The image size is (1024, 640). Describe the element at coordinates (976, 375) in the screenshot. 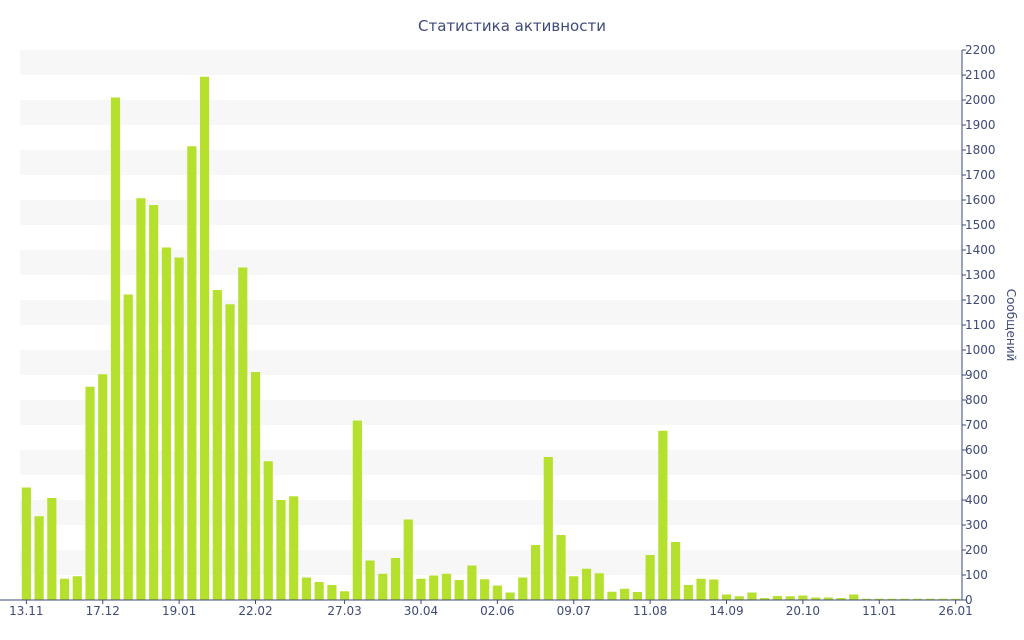

I see `y-tick-label: 900` at that location.